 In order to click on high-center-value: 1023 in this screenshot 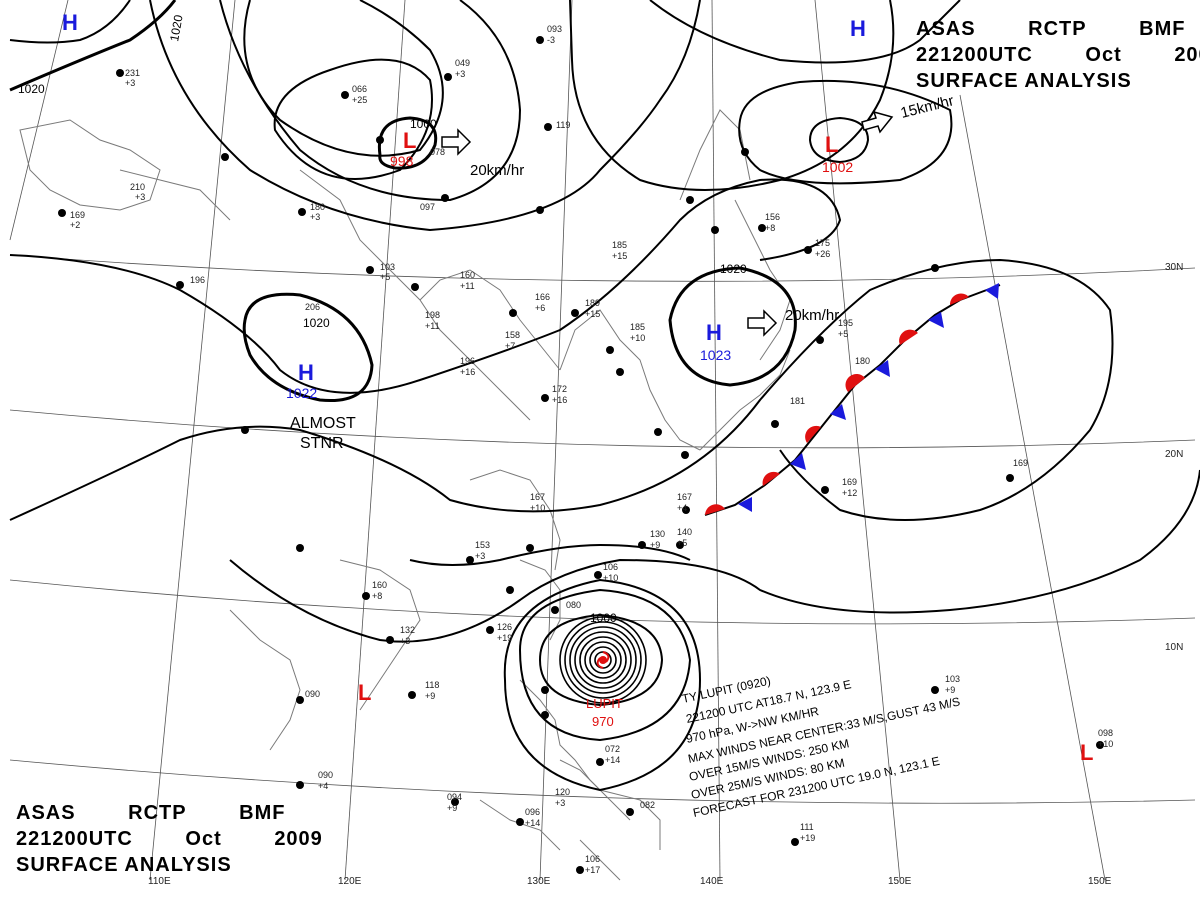, I will do `click(715, 355)`.